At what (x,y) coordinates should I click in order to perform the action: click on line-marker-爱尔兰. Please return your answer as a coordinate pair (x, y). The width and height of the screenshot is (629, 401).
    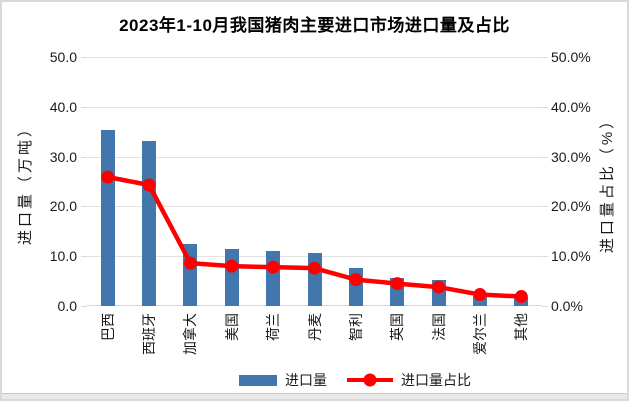
    Looking at the image, I should click on (480, 295).